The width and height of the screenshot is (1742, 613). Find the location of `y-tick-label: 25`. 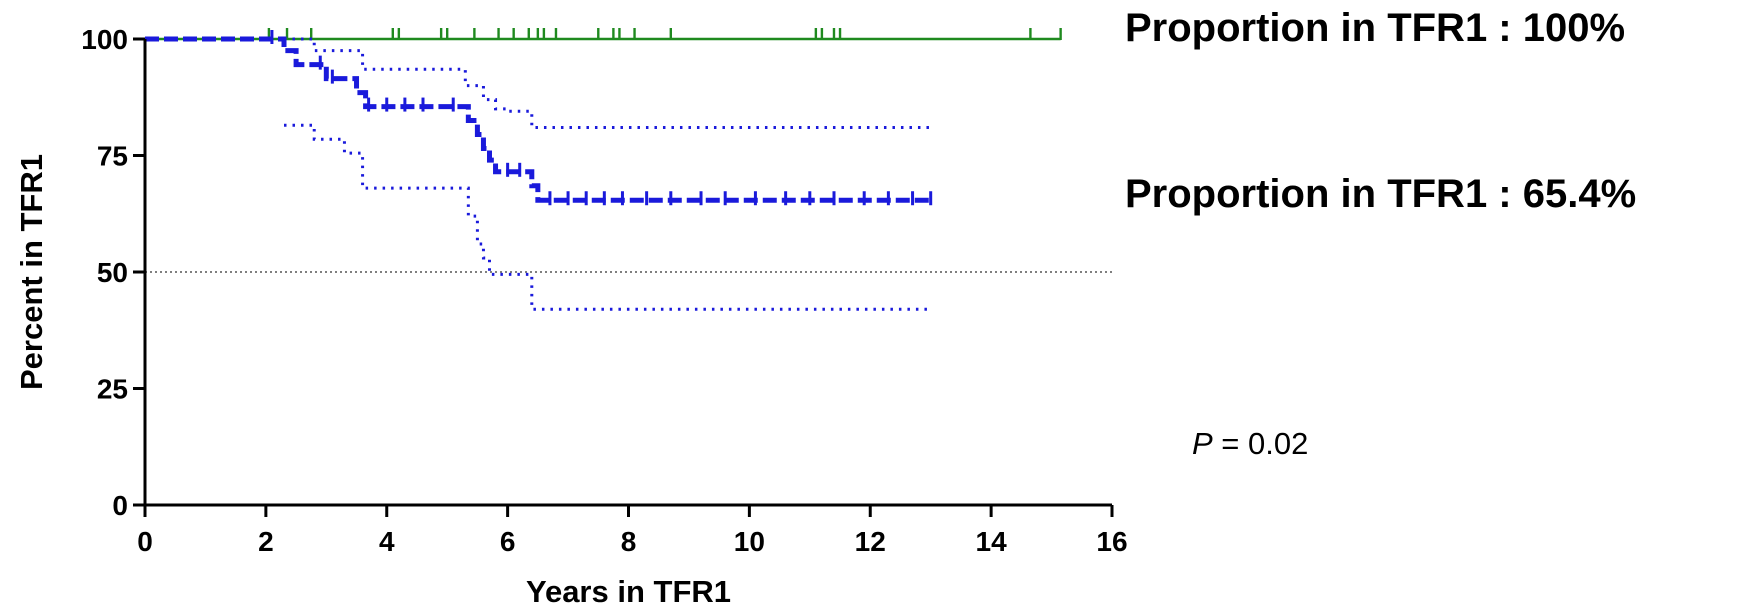

y-tick-label: 25 is located at coordinates (112, 389).